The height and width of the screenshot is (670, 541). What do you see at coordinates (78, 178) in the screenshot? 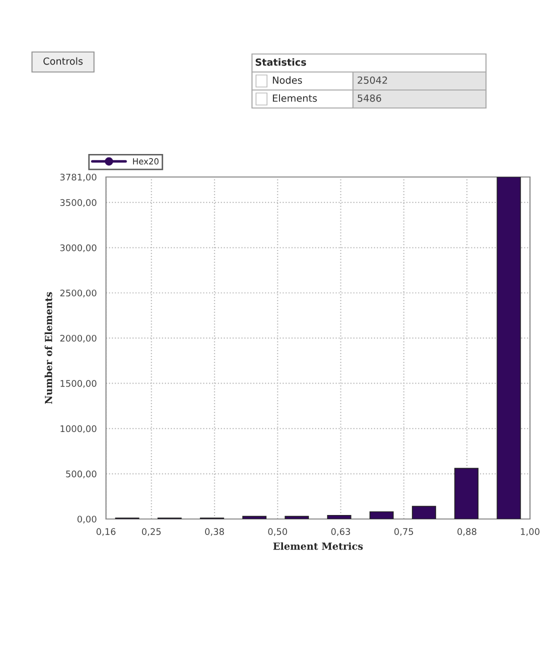
I see `y-tick-label: 3781,00` at bounding box center [78, 178].